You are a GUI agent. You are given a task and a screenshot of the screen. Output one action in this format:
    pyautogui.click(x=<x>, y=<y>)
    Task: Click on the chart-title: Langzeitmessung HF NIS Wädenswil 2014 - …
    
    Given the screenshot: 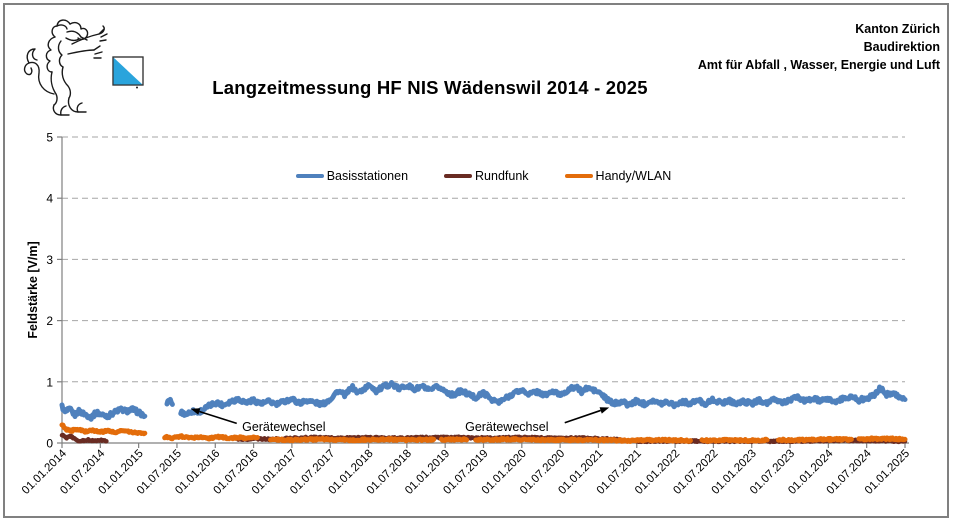 What is the action you would take?
    pyautogui.click(x=430, y=87)
    